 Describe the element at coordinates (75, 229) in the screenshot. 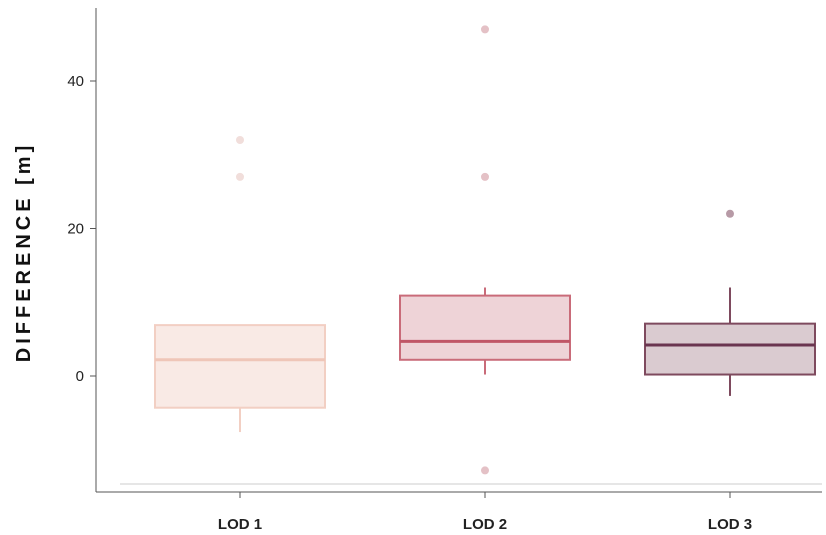

I see `y-tick-label: 20` at that location.